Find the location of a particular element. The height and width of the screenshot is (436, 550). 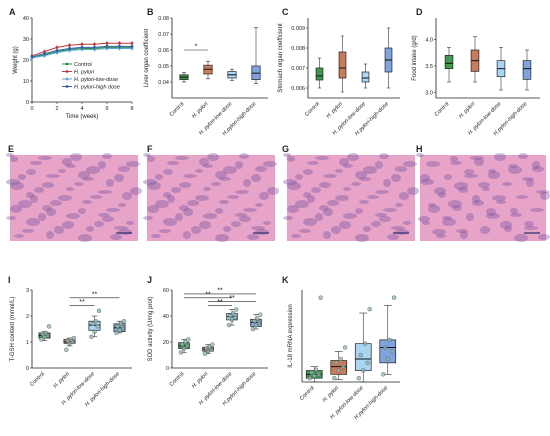

panel-i-sig-label: ** is located at coordinates (95, 294).